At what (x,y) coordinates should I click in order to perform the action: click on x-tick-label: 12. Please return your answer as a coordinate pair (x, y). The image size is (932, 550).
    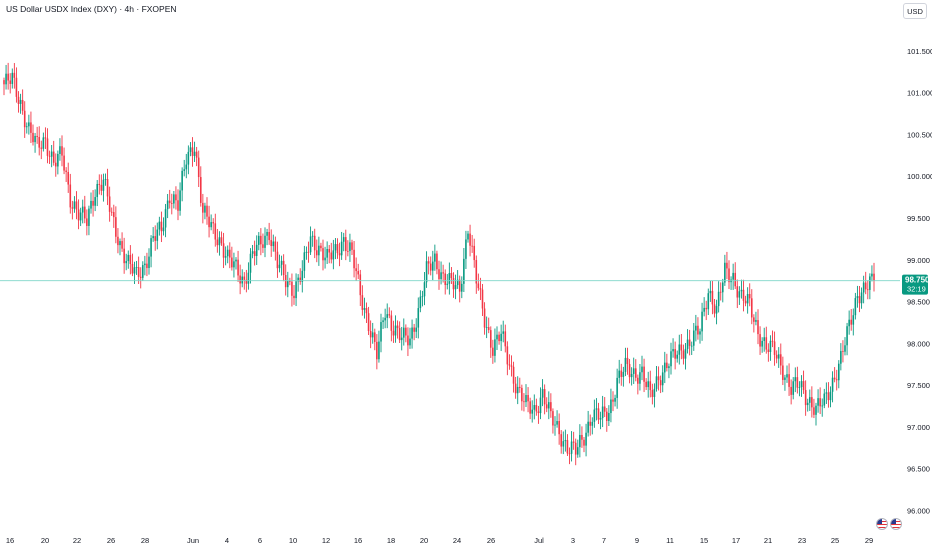
    Looking at the image, I should click on (326, 540).